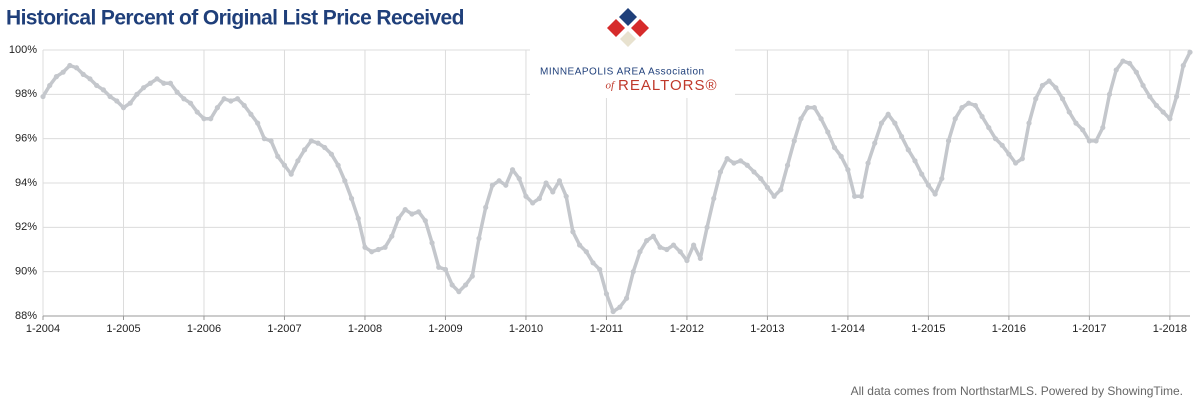 This screenshot has height=403, width=1195. Describe the element at coordinates (606, 329) in the screenshot. I see `x-tick-label: 1-2011` at that location.